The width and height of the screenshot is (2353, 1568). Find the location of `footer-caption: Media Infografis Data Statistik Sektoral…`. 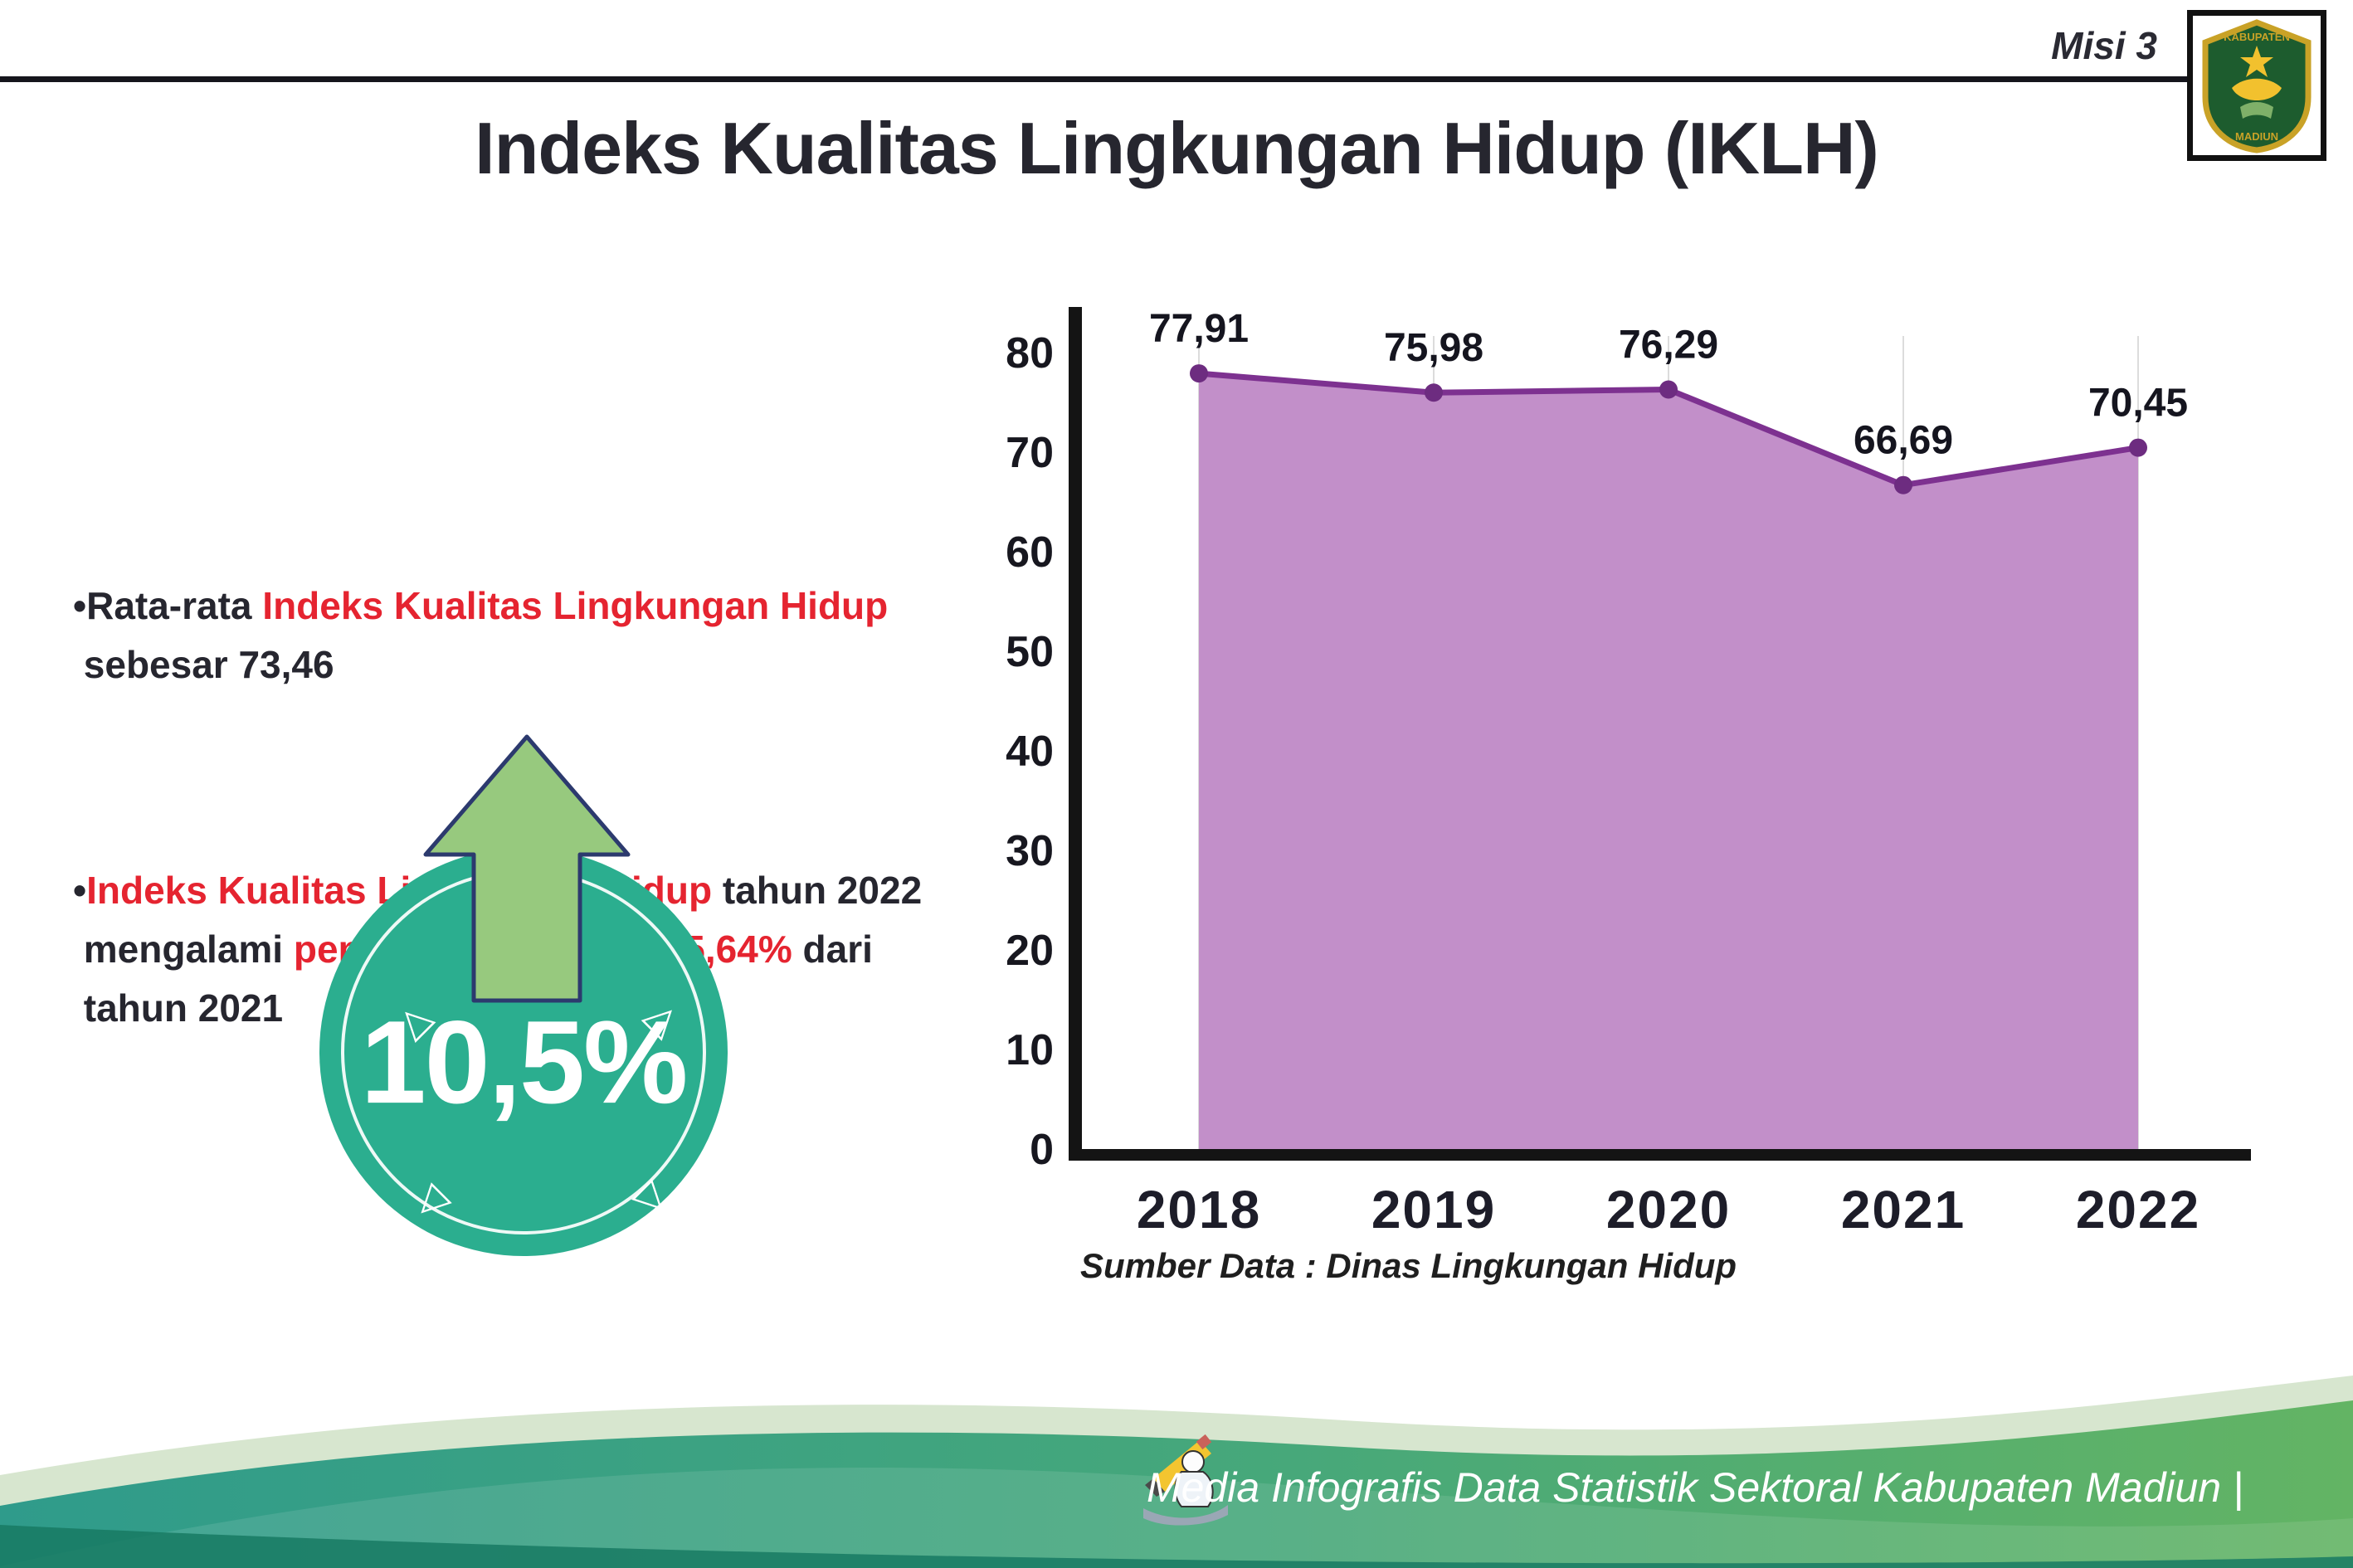

footer-caption: Media Infografis Data Statistik Sektoral… is located at coordinates (1694, 1487).